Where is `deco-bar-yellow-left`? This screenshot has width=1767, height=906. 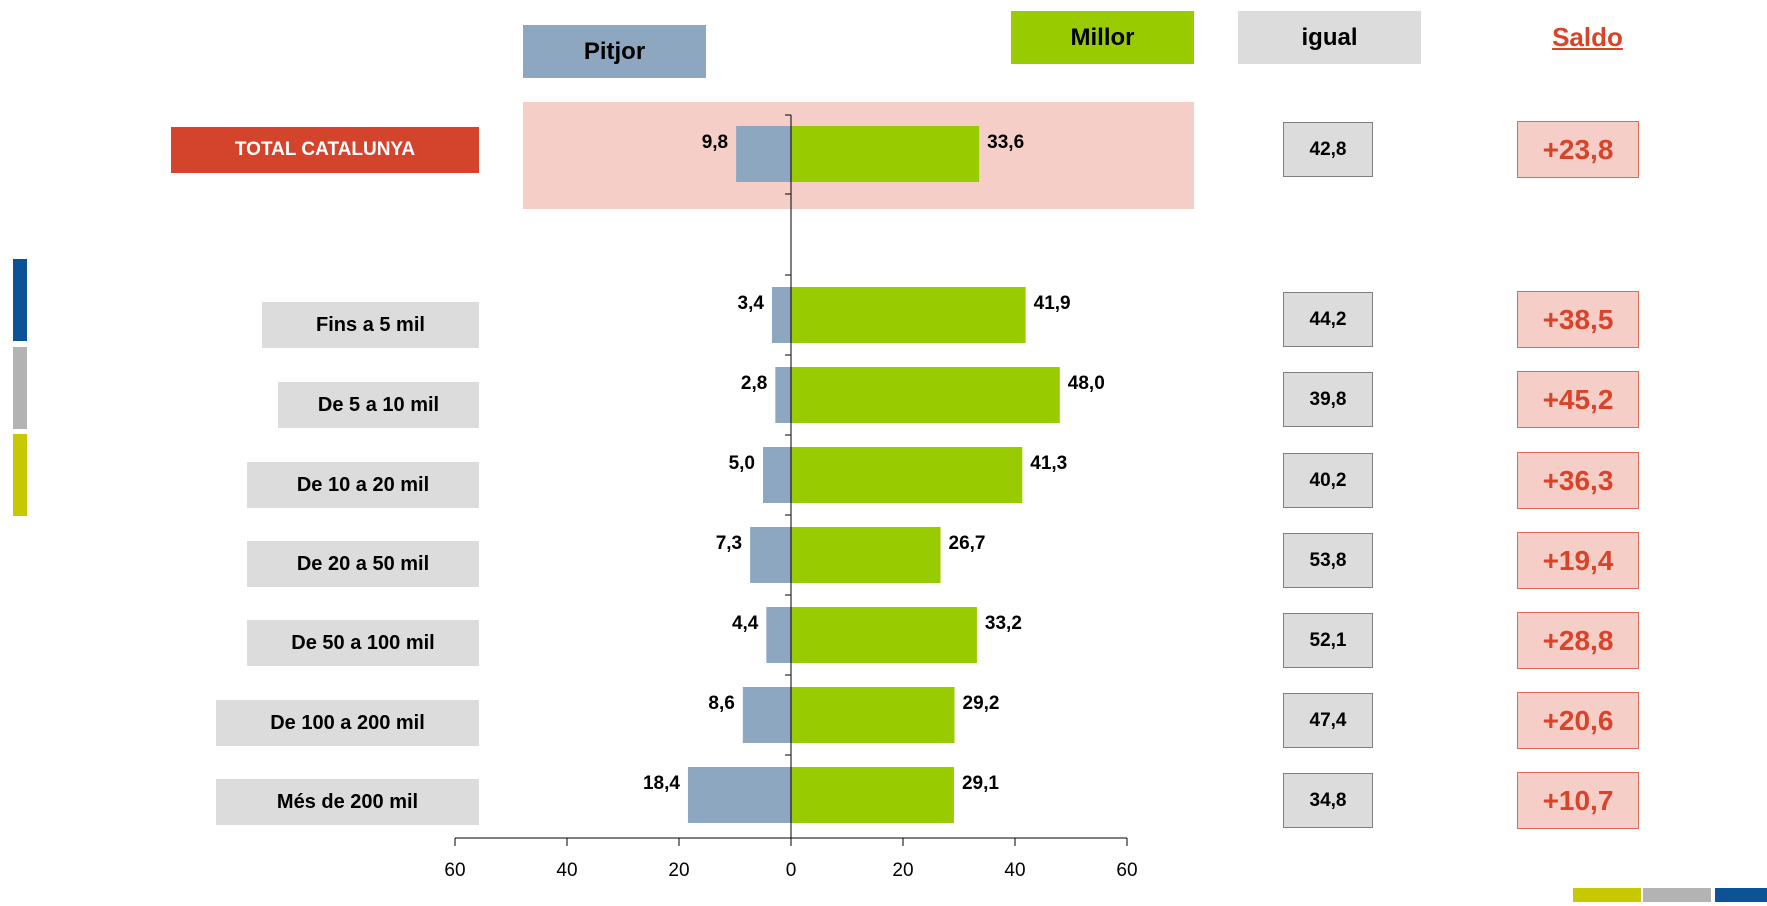 deco-bar-yellow-left is located at coordinates (20, 475).